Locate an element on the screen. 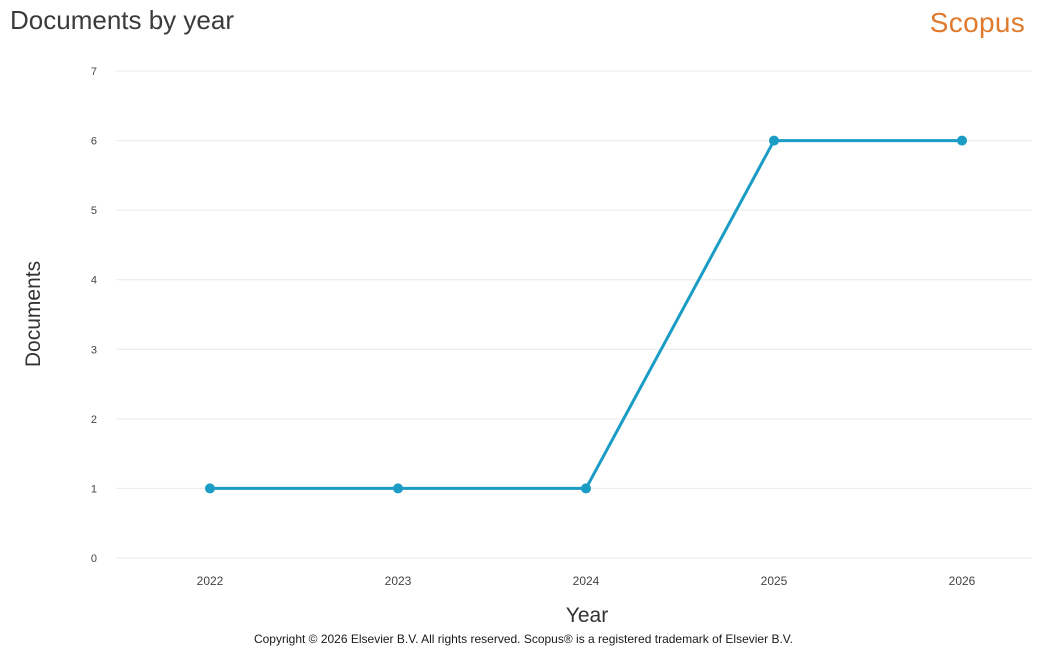 The image size is (1047, 651). data-point-2026 is located at coordinates (962, 140).